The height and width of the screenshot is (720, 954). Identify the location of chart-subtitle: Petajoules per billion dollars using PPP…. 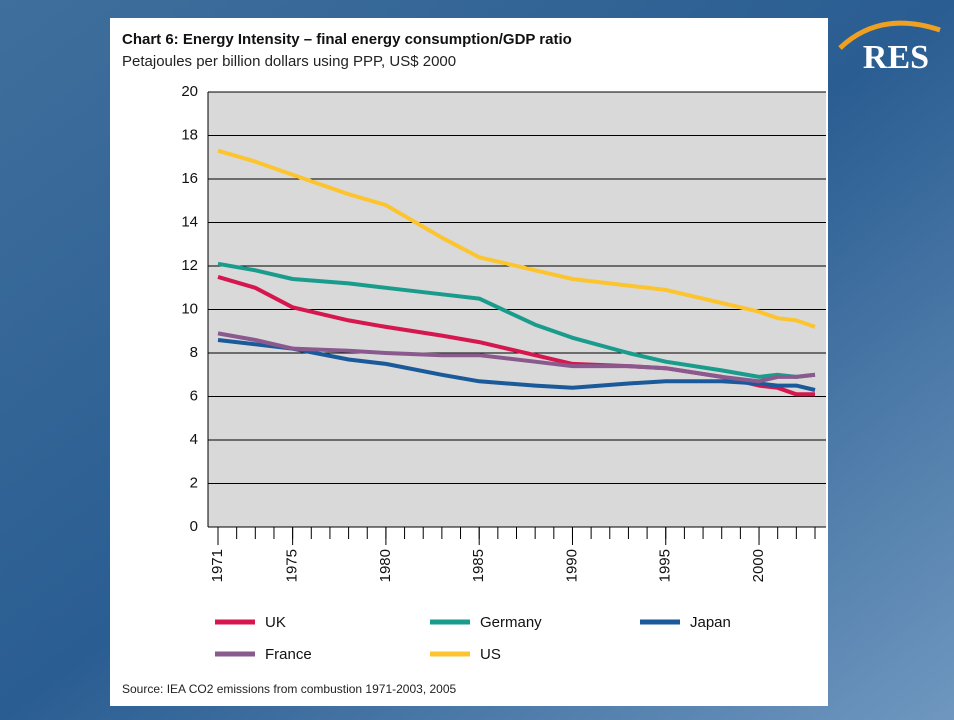
(289, 61).